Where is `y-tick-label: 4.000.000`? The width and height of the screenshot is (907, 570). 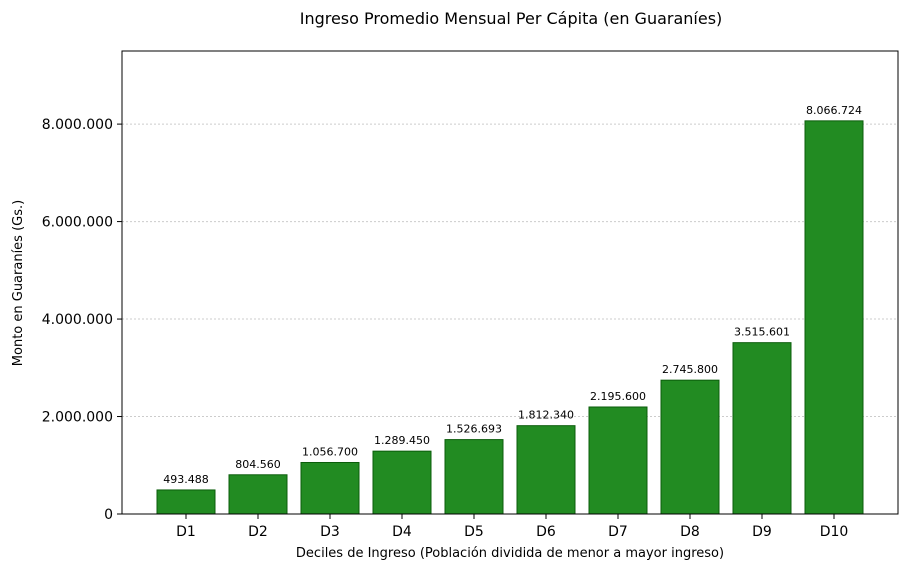
y-tick-label: 4.000.000 is located at coordinates (77, 320).